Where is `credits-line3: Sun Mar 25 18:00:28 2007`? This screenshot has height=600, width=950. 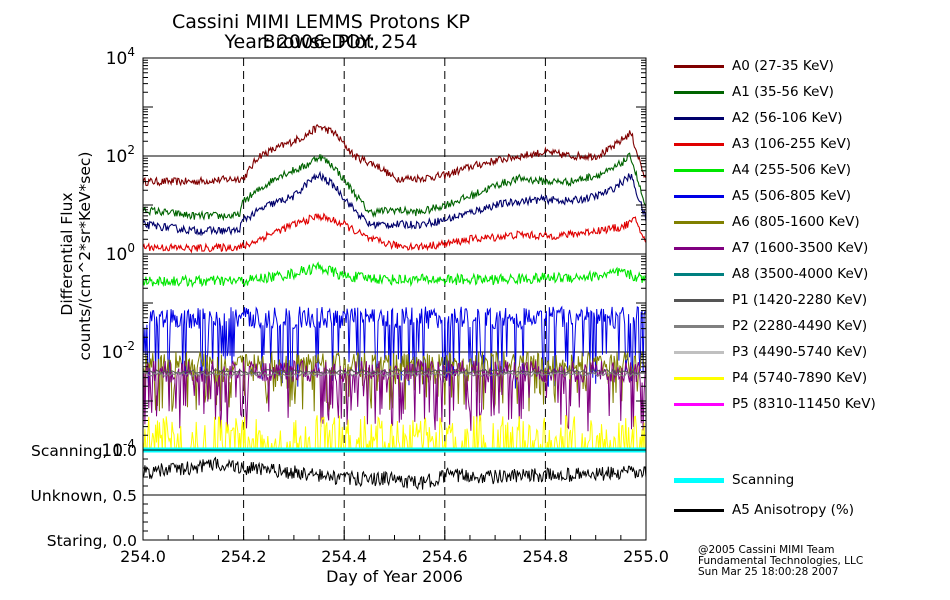 credits-line3: Sun Mar 25 18:00:28 2007 is located at coordinates (768, 572).